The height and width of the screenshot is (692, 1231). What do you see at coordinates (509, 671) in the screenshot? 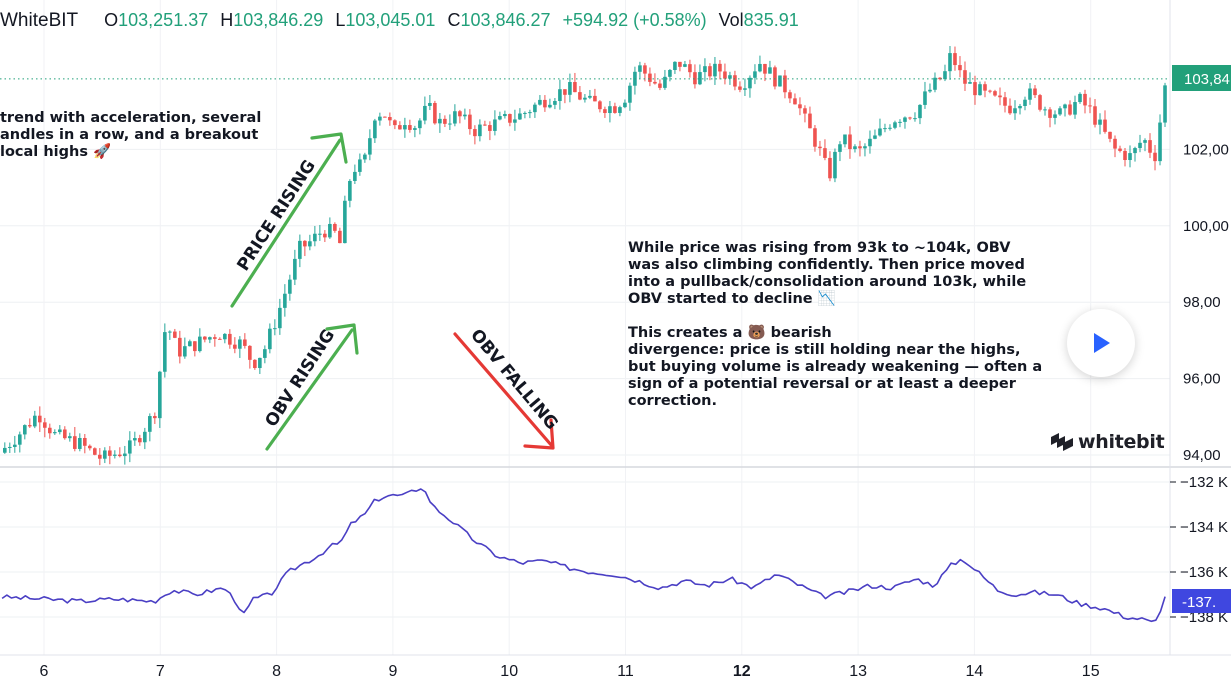
I see `x-tick-label: 10` at bounding box center [509, 671].